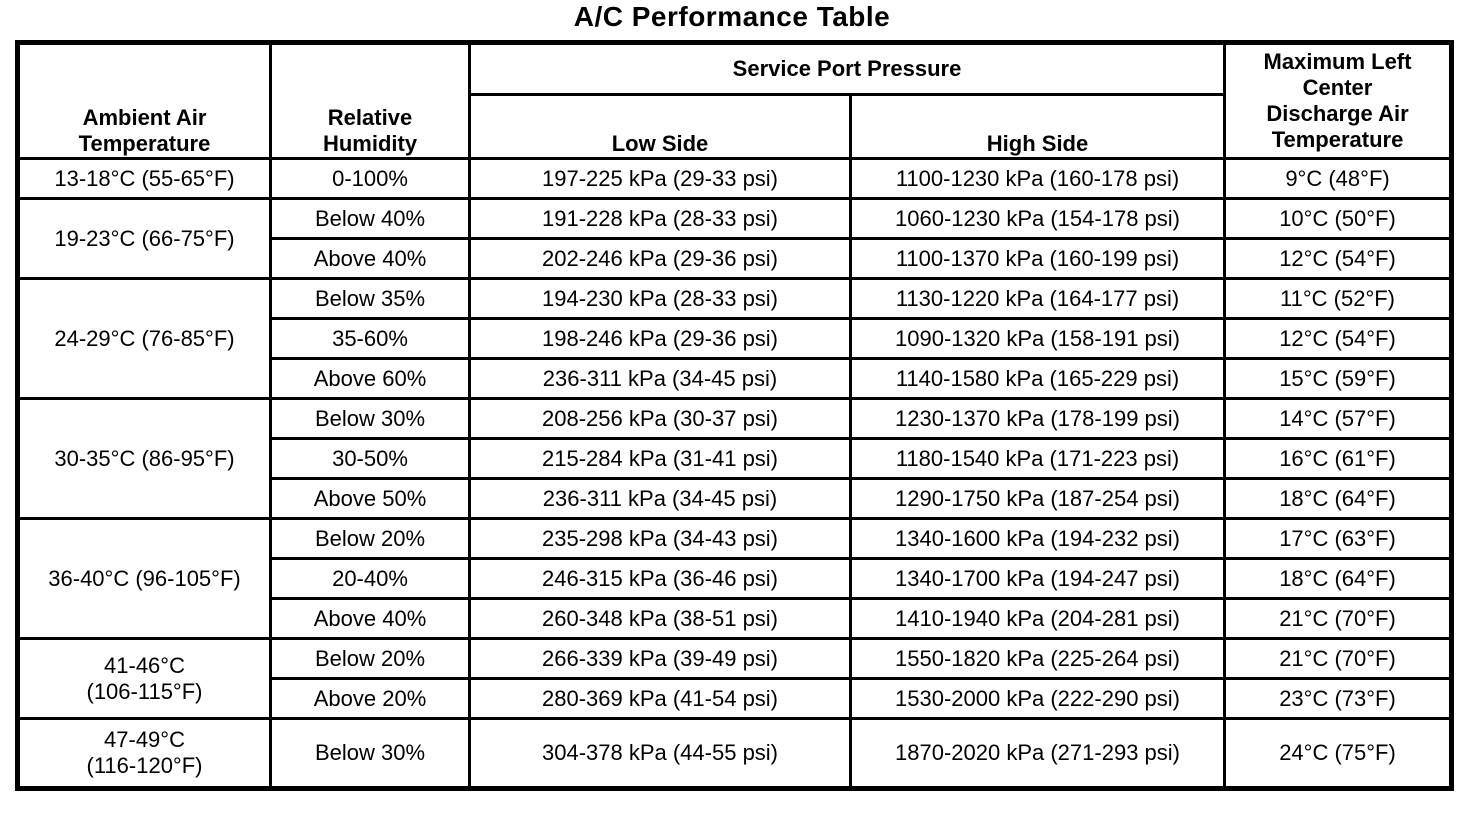 Image resolution: width=1472 pixels, height=816 pixels. I want to click on cell-ambient: 19-23°C (66-75°F), so click(144, 238).